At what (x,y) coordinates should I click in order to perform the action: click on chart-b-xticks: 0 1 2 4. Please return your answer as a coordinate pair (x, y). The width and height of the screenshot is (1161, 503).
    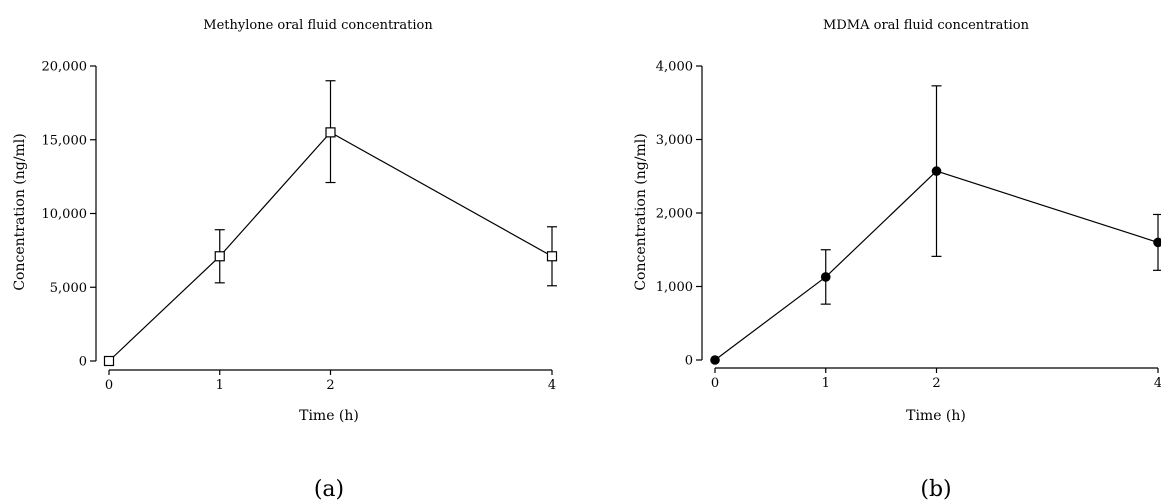
    Looking at the image, I should click on (936, 379).